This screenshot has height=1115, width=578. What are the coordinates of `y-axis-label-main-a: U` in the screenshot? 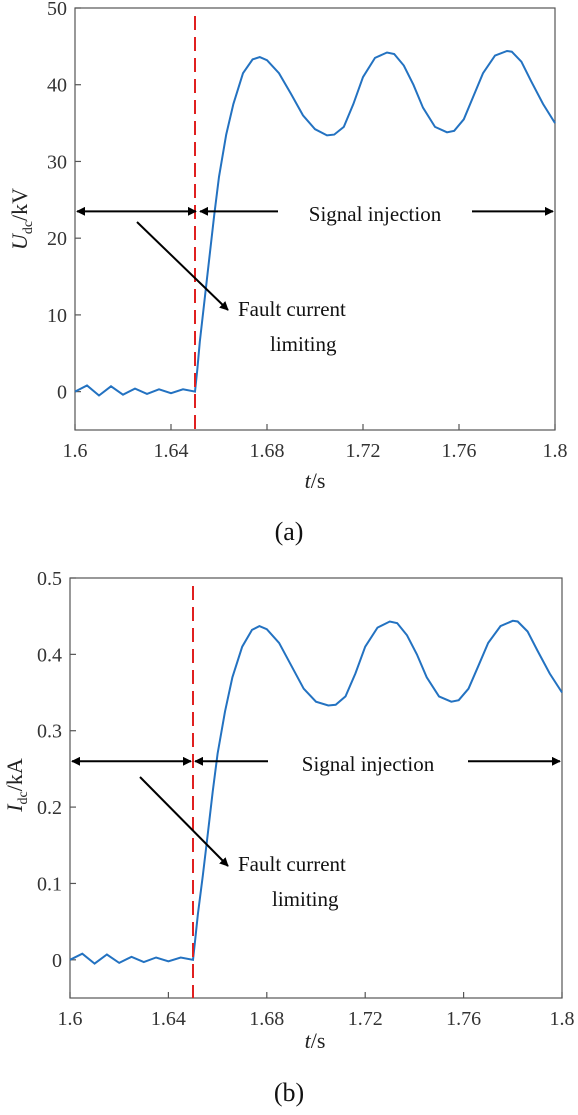 It's located at (19, 241).